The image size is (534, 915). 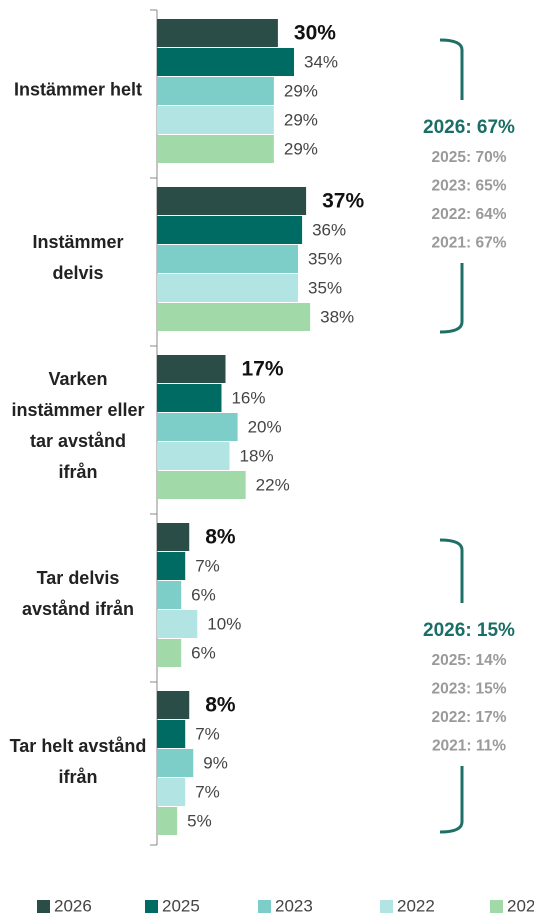 What do you see at coordinates (469, 243) in the screenshot?
I see `annotation-text: 2021: 67%` at bounding box center [469, 243].